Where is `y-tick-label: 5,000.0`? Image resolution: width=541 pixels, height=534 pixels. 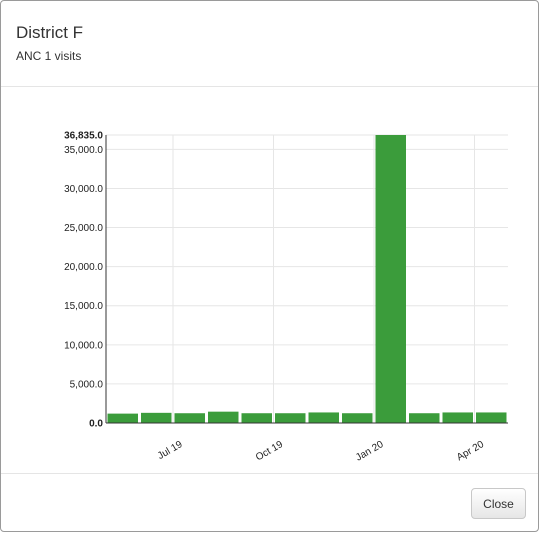 y-tick-label: 5,000.0 is located at coordinates (87, 384).